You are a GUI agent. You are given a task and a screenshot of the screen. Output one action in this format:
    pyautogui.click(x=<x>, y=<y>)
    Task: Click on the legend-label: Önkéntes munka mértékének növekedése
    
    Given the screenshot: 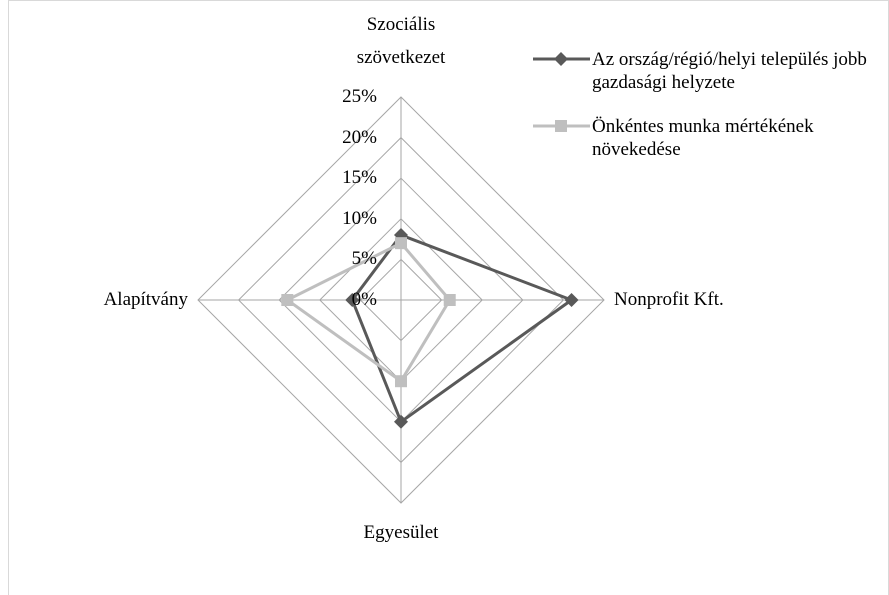 What is the action you would take?
    pyautogui.click(x=703, y=138)
    